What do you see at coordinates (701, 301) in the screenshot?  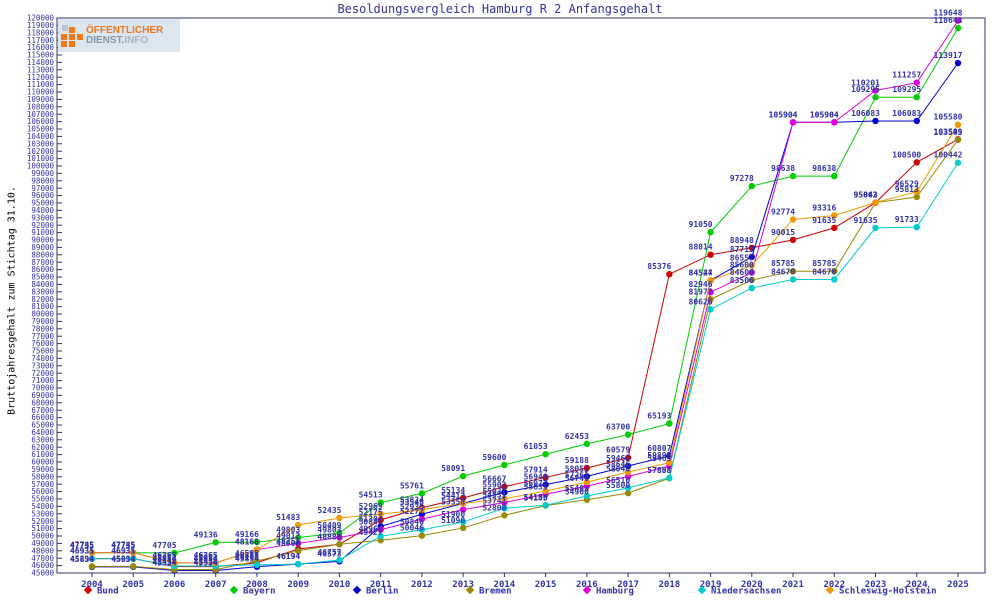 I see `point-label-niedersachsen: 80626` at bounding box center [701, 301].